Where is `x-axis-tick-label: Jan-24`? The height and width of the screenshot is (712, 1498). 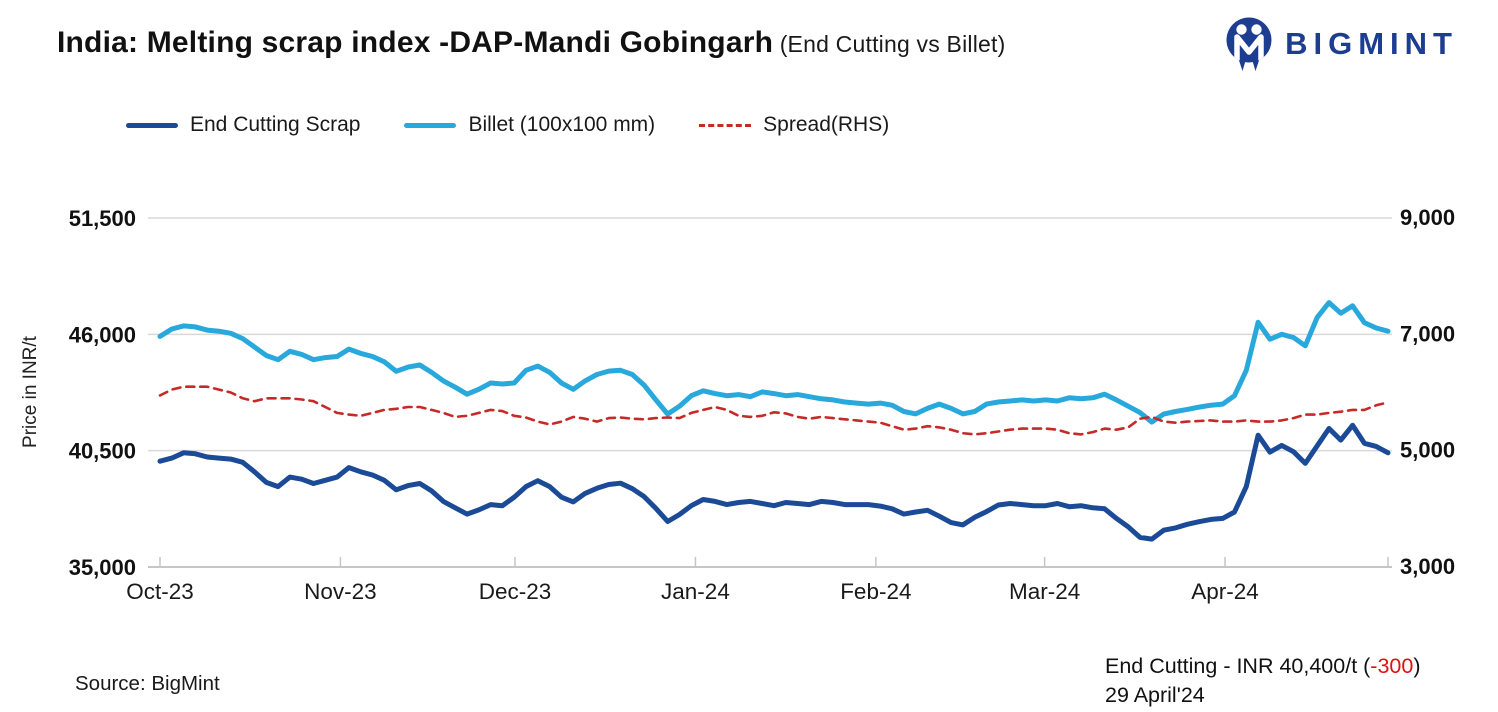
x-axis-tick-label: Jan-24 is located at coordinates (695, 591).